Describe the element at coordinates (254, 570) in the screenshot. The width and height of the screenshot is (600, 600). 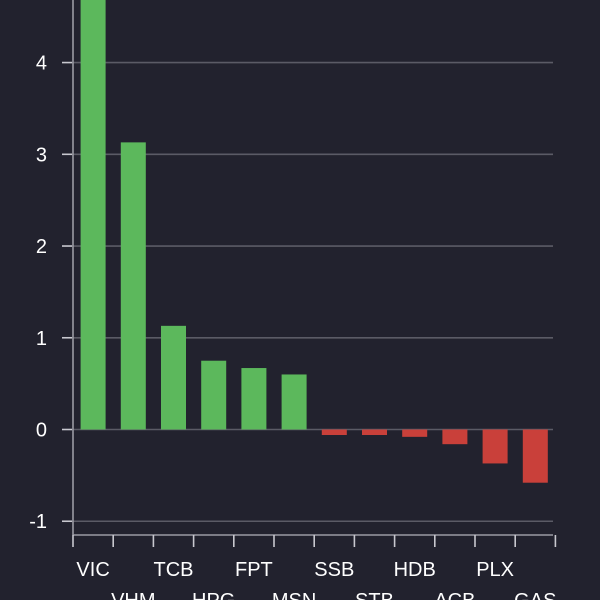
I see `x-tick-label-fpt: FPT` at that location.